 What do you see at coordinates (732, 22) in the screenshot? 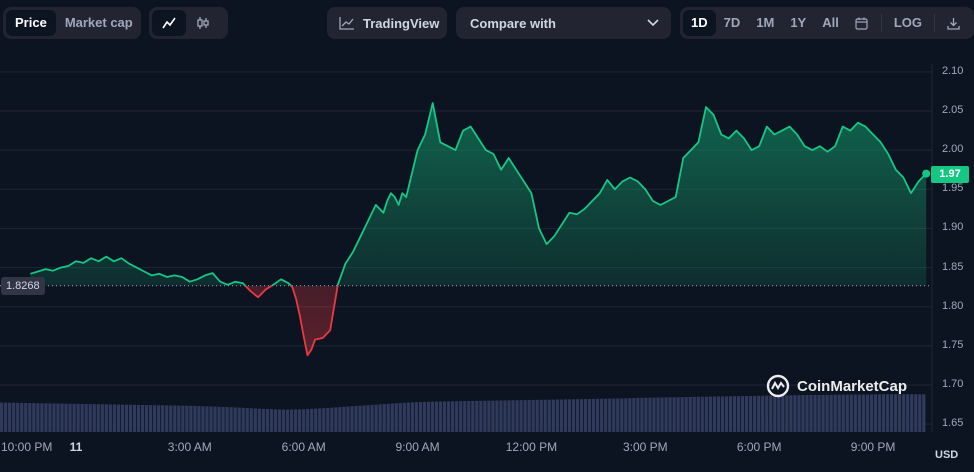
I see `range-7d: 7D` at bounding box center [732, 22].